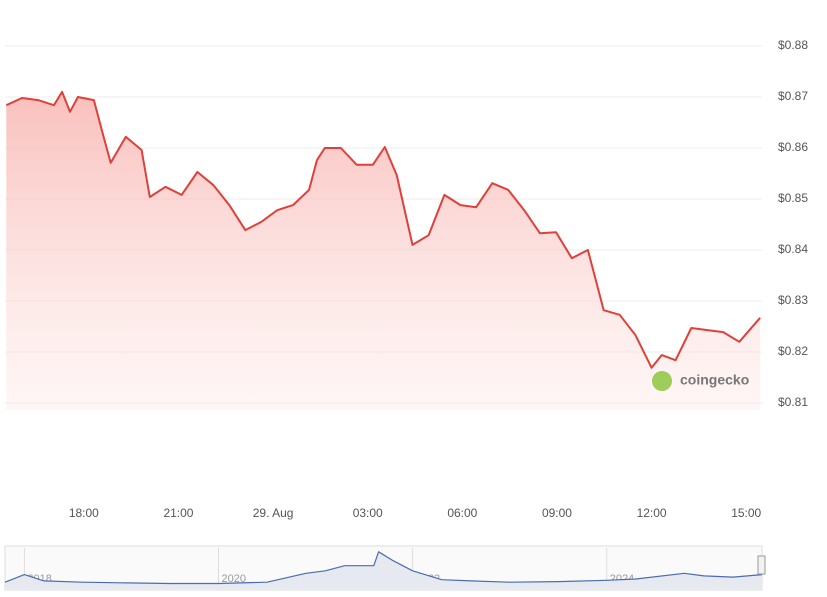 This screenshot has width=827, height=597. Describe the element at coordinates (793, 45) in the screenshot. I see `y-tick-label: $0.88` at that location.